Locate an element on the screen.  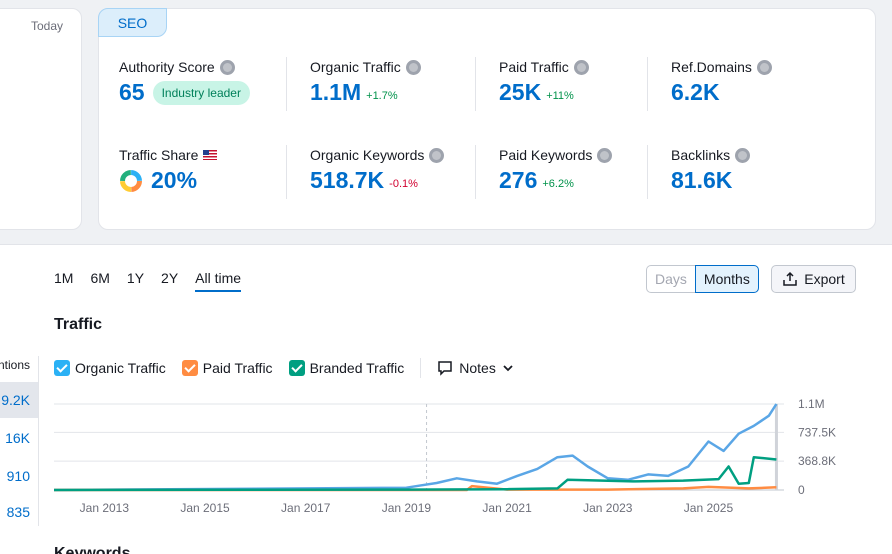
x-tick-label: Jan 2019 is located at coordinates (407, 508).